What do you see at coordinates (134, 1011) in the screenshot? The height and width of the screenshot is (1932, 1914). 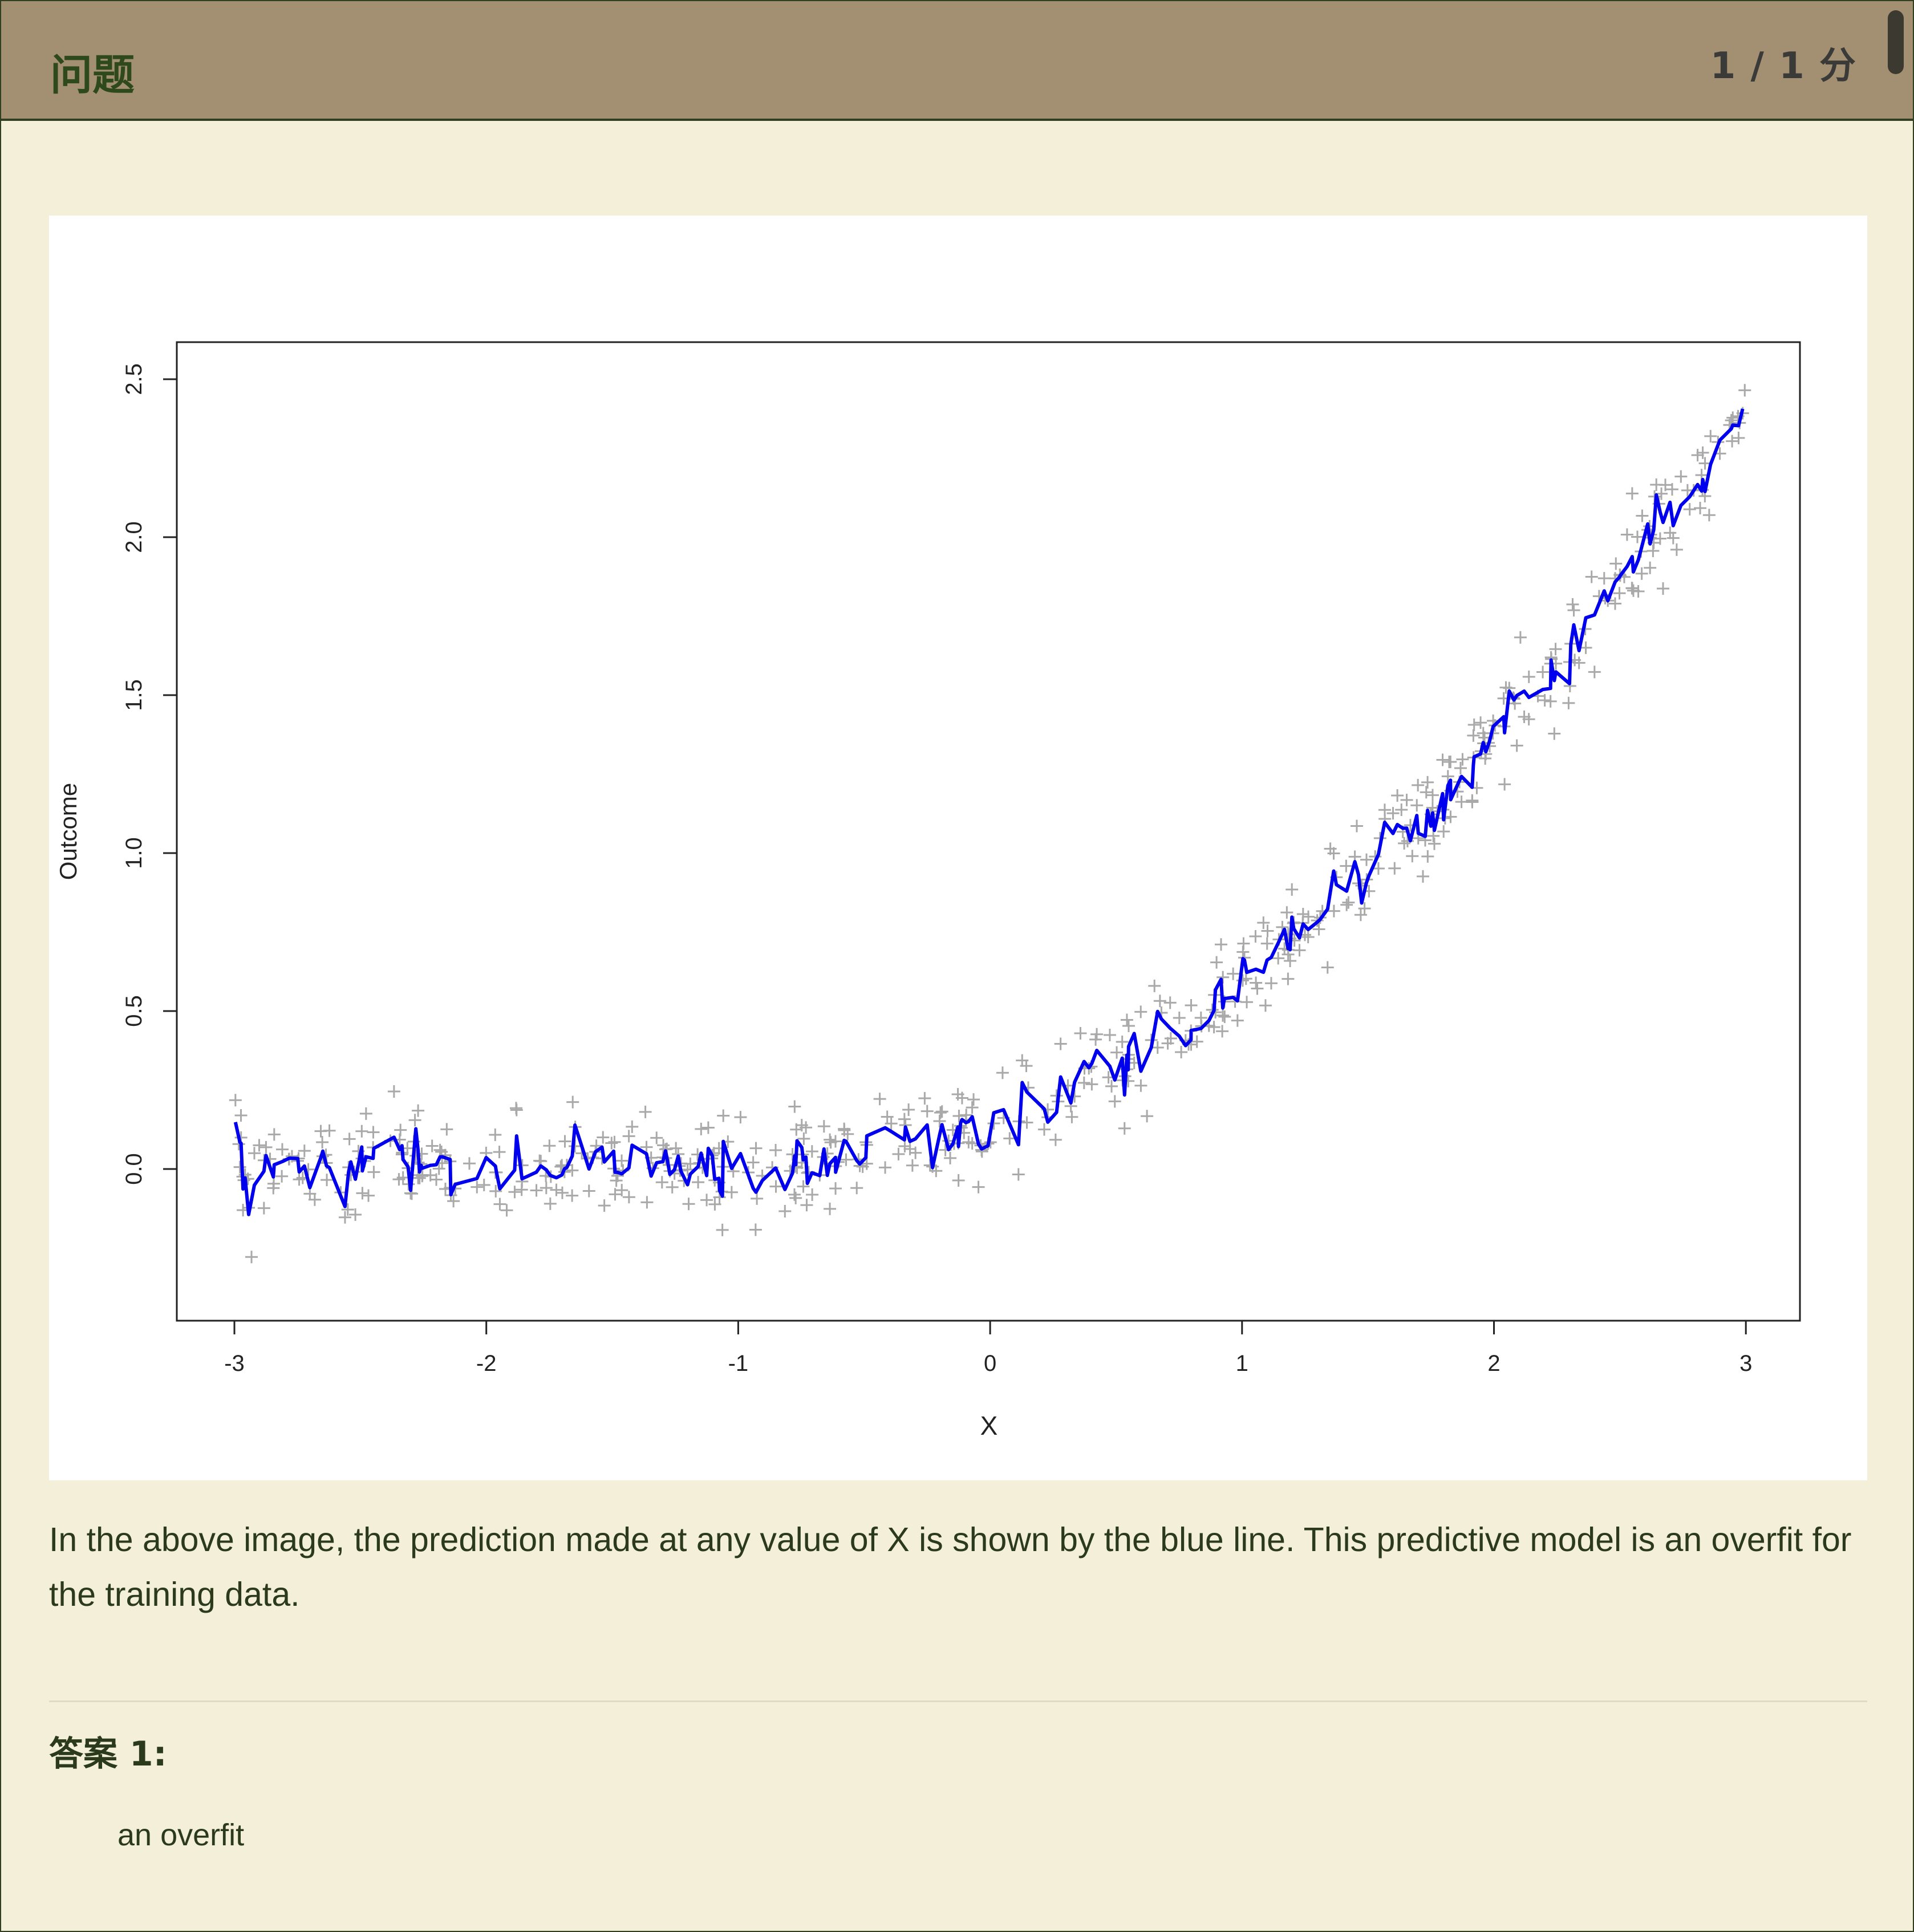 I see `y-tick-label: 0.5` at bounding box center [134, 1011].